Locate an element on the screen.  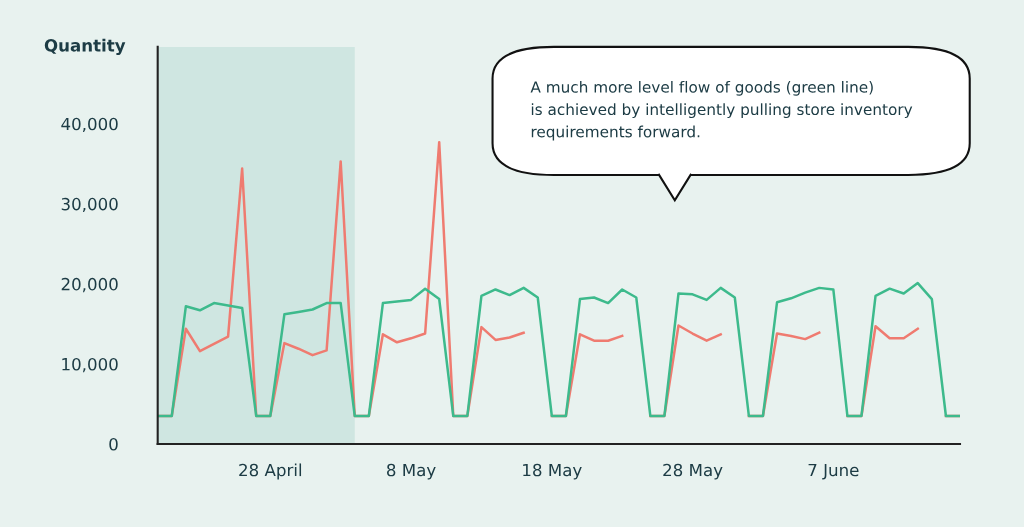
y-tick-label: 0 is located at coordinates (113, 444).